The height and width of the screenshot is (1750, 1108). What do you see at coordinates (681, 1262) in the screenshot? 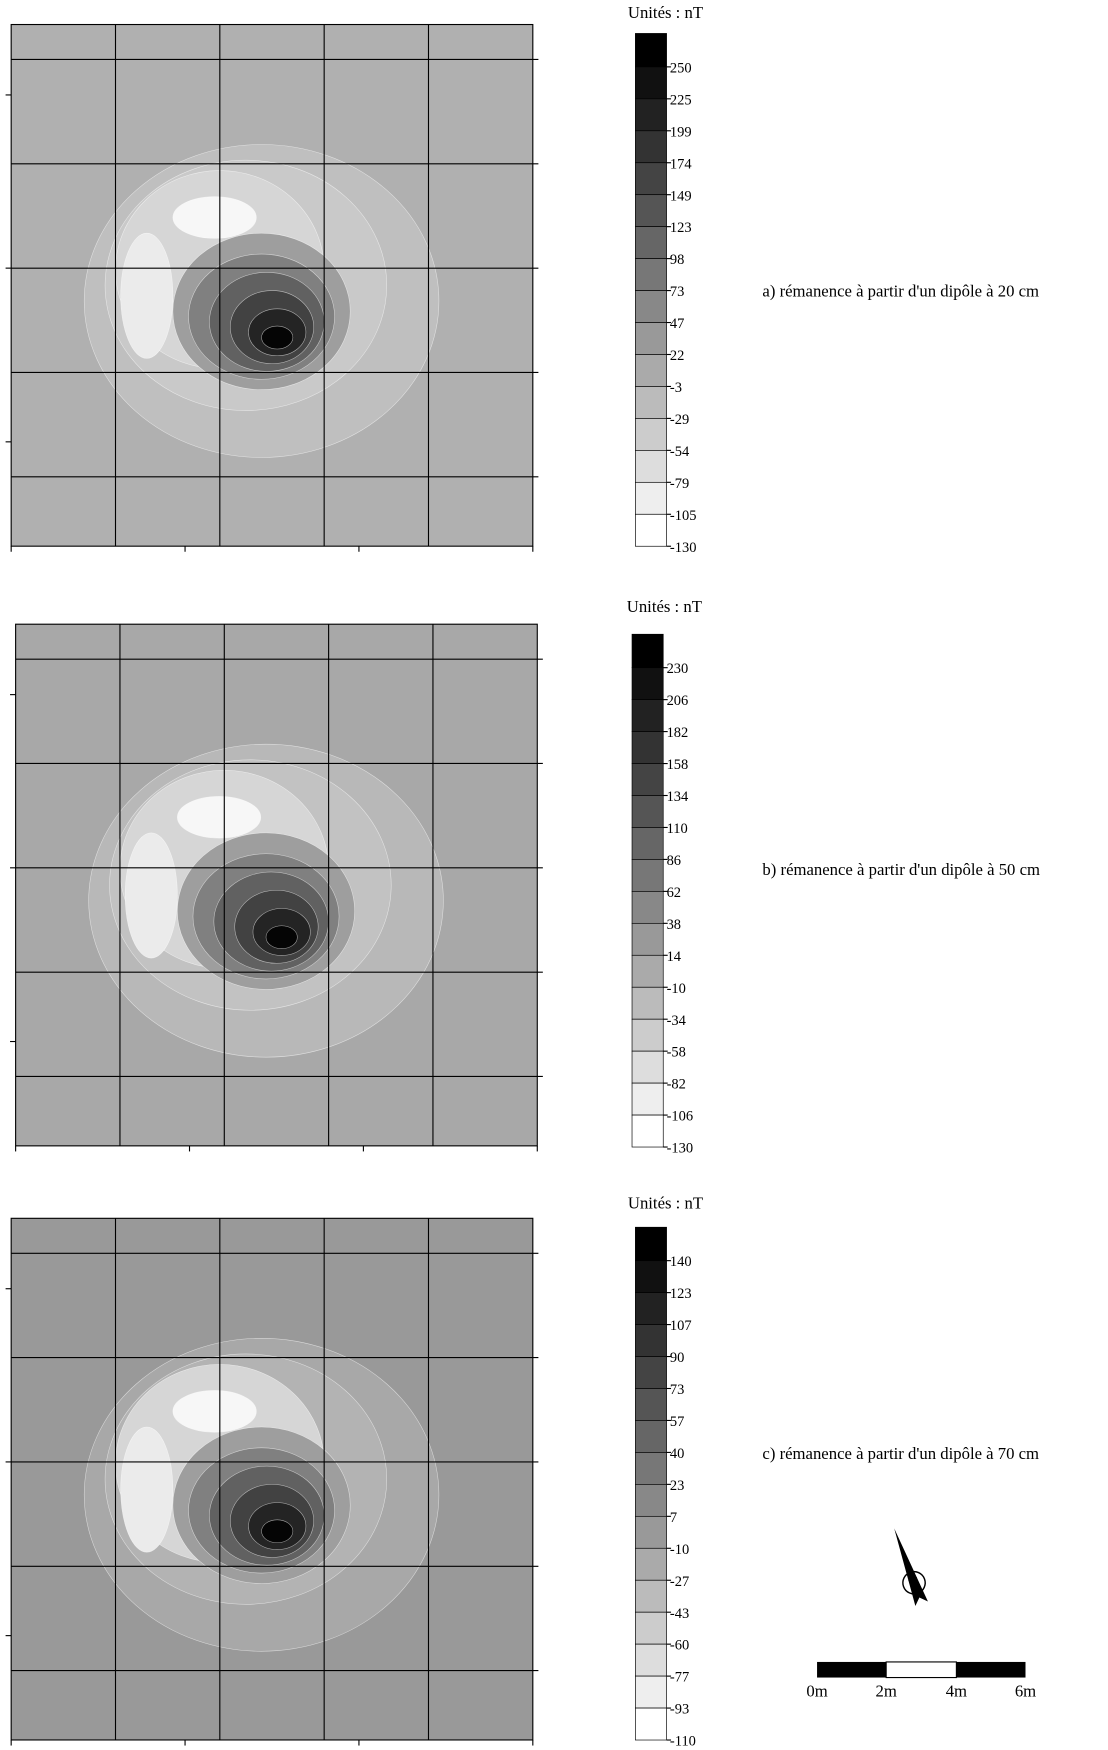
I see `legend-label: 140` at bounding box center [681, 1262].